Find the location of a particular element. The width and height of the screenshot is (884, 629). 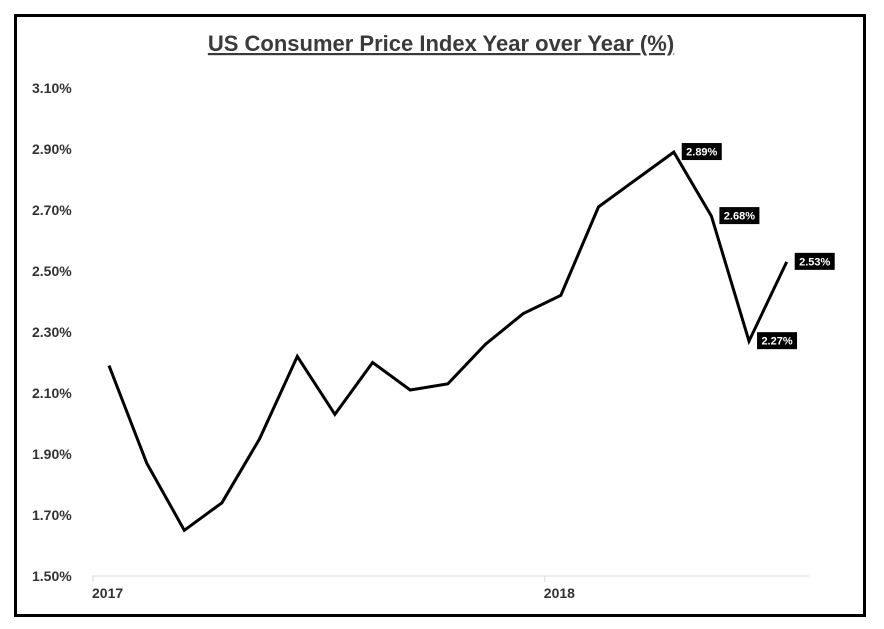

y-tick-label: 1.70% is located at coordinates (52, 515).